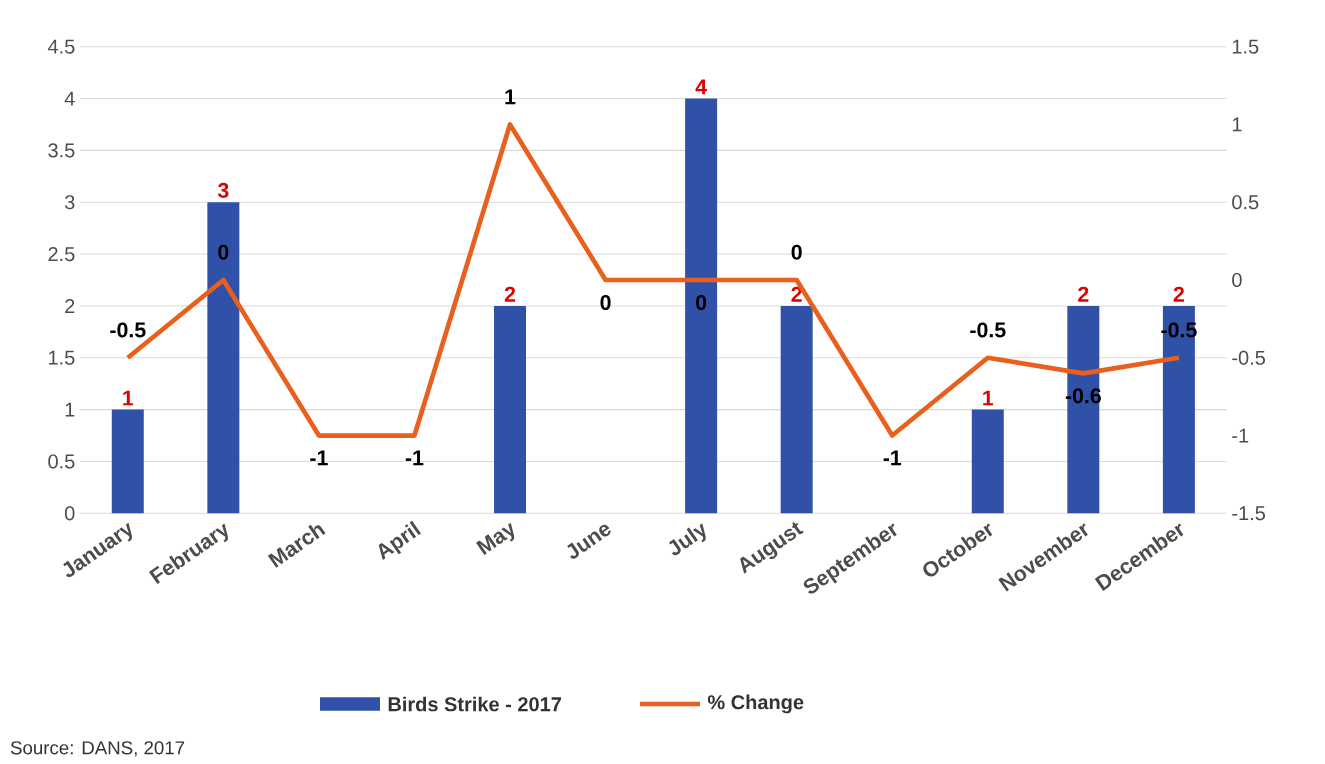 This screenshot has width=1325, height=764. Describe the element at coordinates (62, 357) in the screenshot. I see `y-tick-label: 1.5` at that location.